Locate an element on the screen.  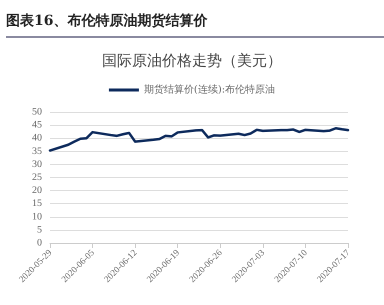
chart-subtitle: 国际原油价格走势（美元） is located at coordinates (192, 61).